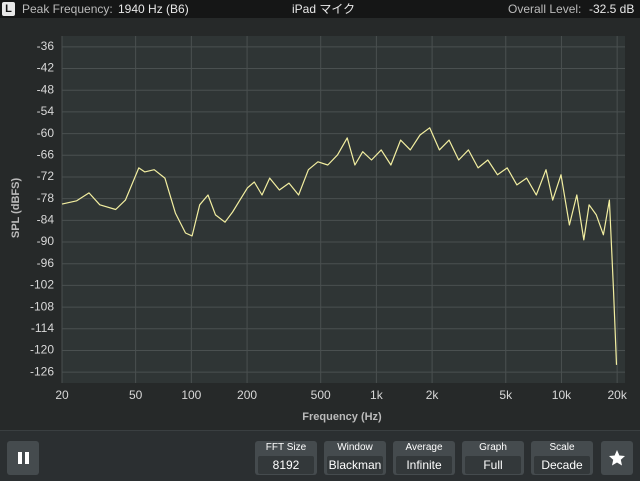 The image size is (640, 481). Describe the element at coordinates (493, 447) in the screenshot. I see `control-label: Graph` at that location.